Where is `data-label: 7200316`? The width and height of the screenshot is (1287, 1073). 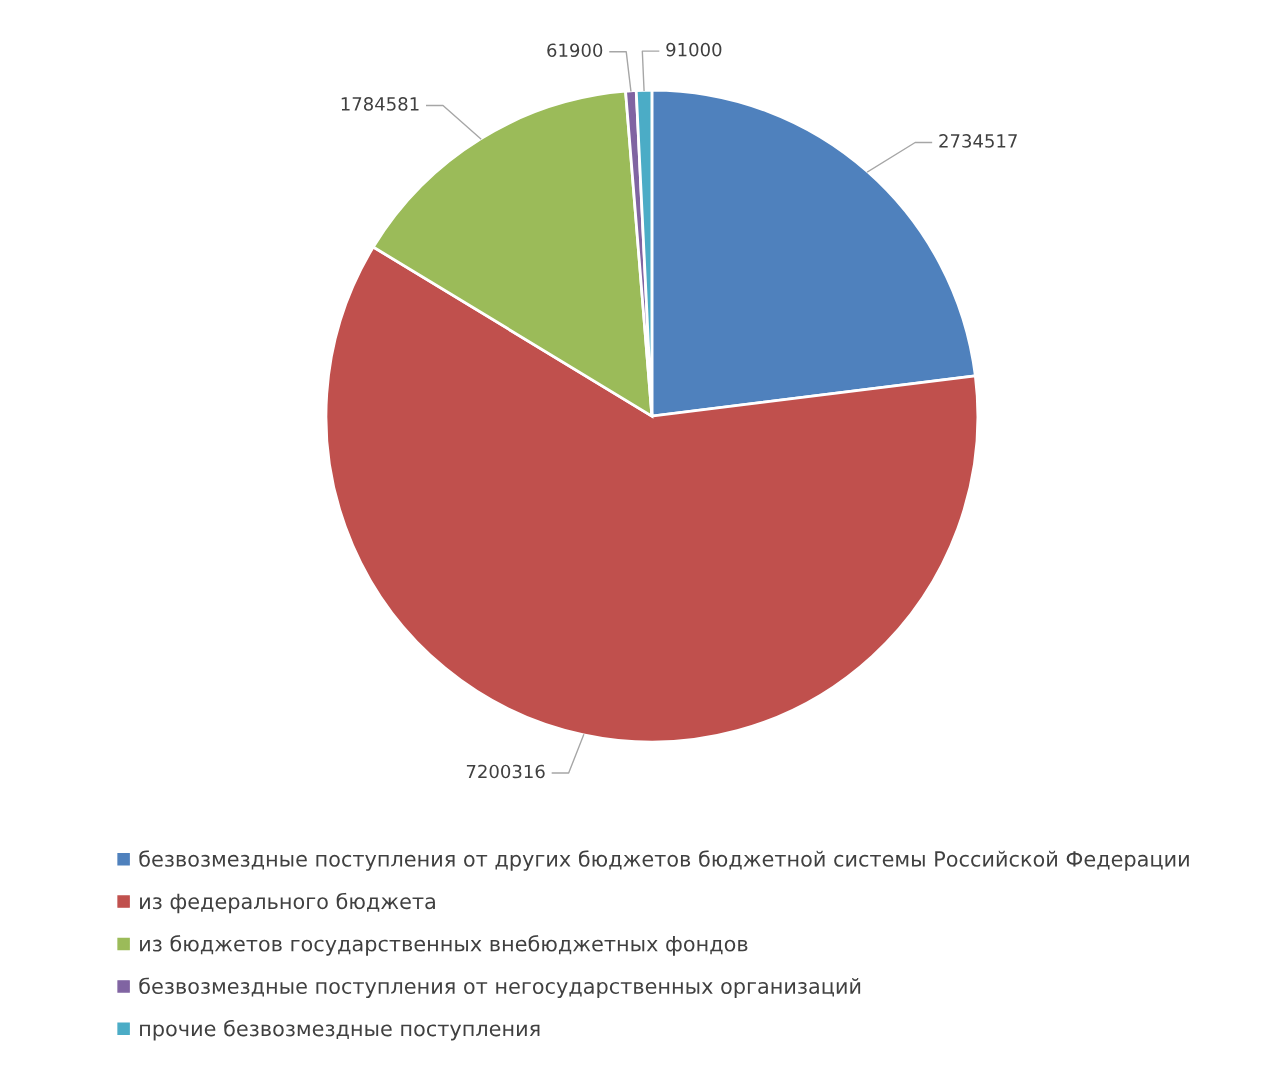 data-label: 7200316 is located at coordinates (505, 771).